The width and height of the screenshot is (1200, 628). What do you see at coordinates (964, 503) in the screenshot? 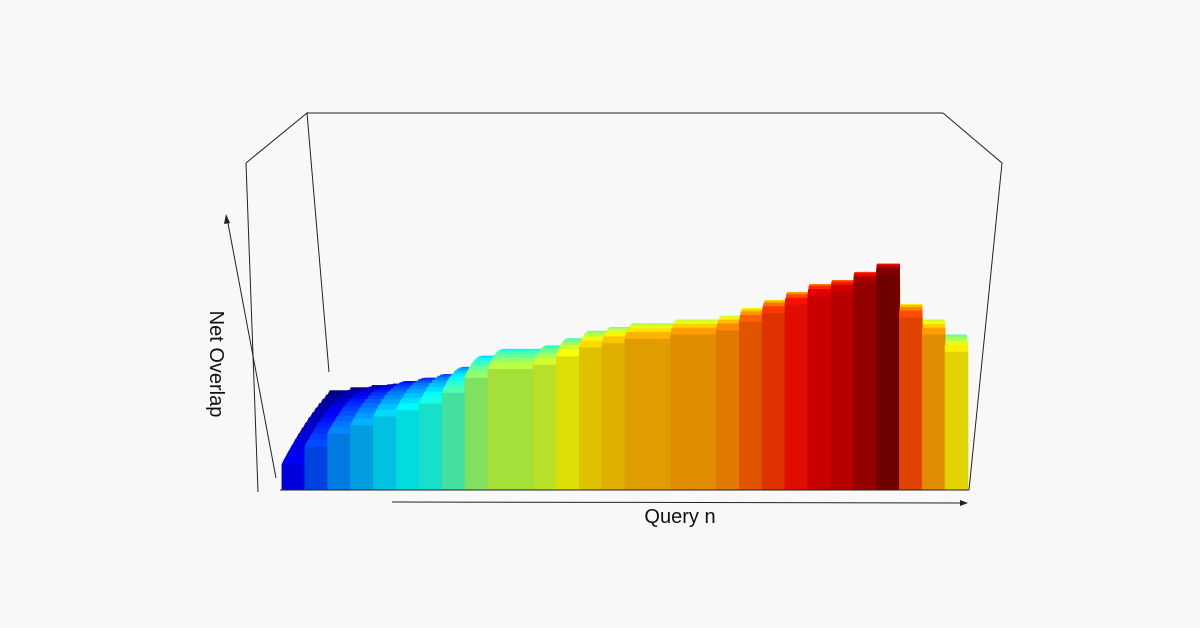
I see `x-axis-arrowhead` at bounding box center [964, 503].